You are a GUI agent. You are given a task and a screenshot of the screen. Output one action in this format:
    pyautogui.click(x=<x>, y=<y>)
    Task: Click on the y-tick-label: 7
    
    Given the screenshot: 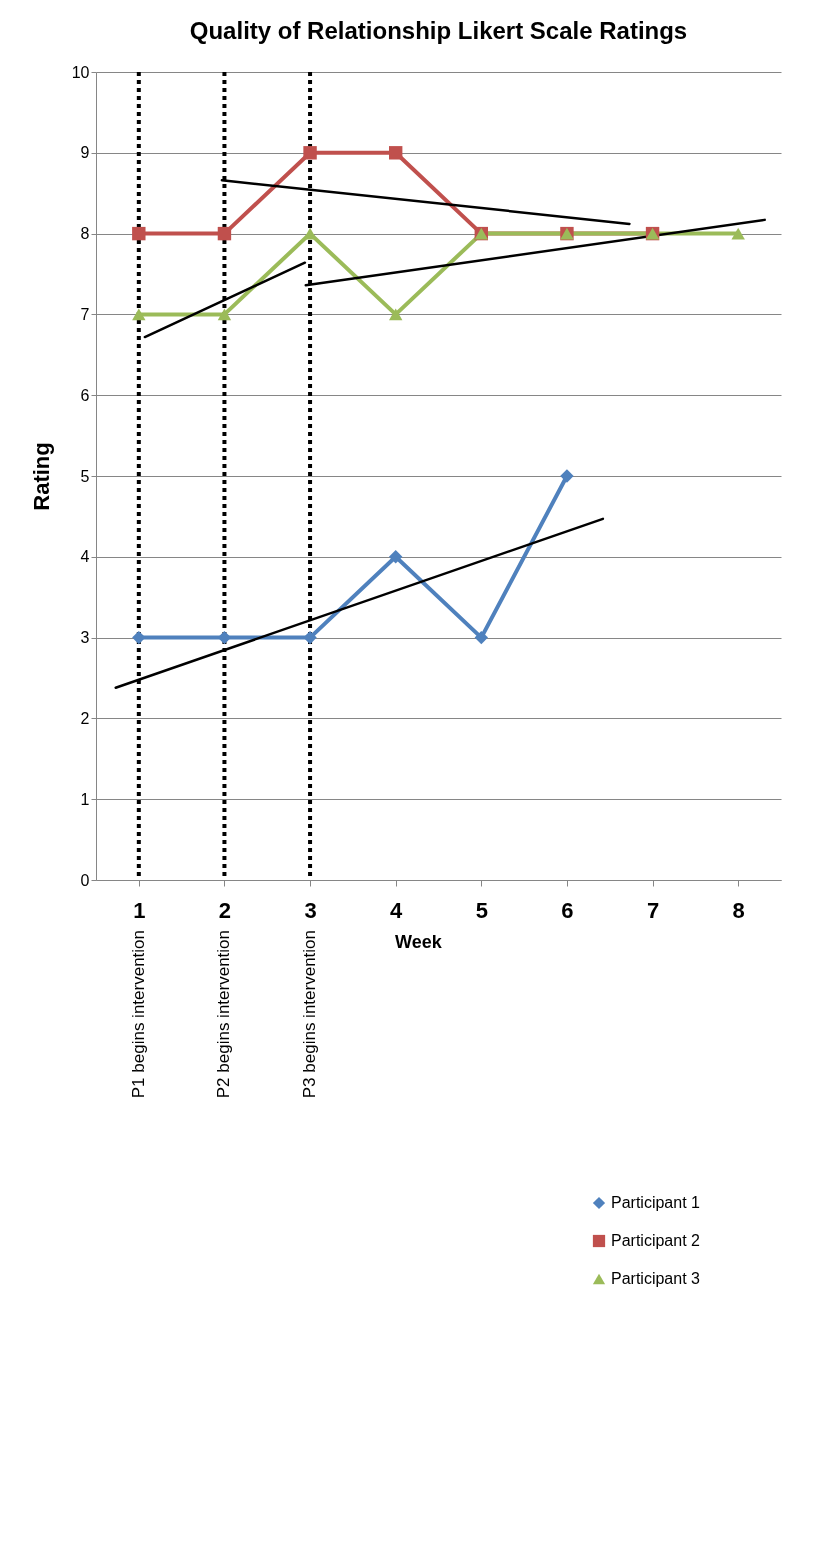 What is the action you would take?
    pyautogui.click(x=85, y=314)
    